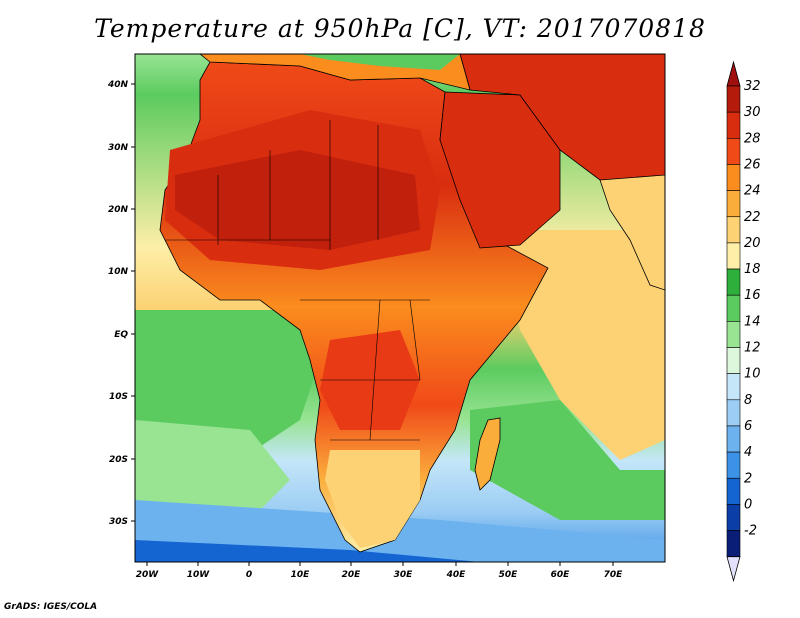 This screenshot has height=618, width=800. What do you see at coordinates (614, 575) in the screenshot?
I see `lon-label: 70E` at bounding box center [614, 575].